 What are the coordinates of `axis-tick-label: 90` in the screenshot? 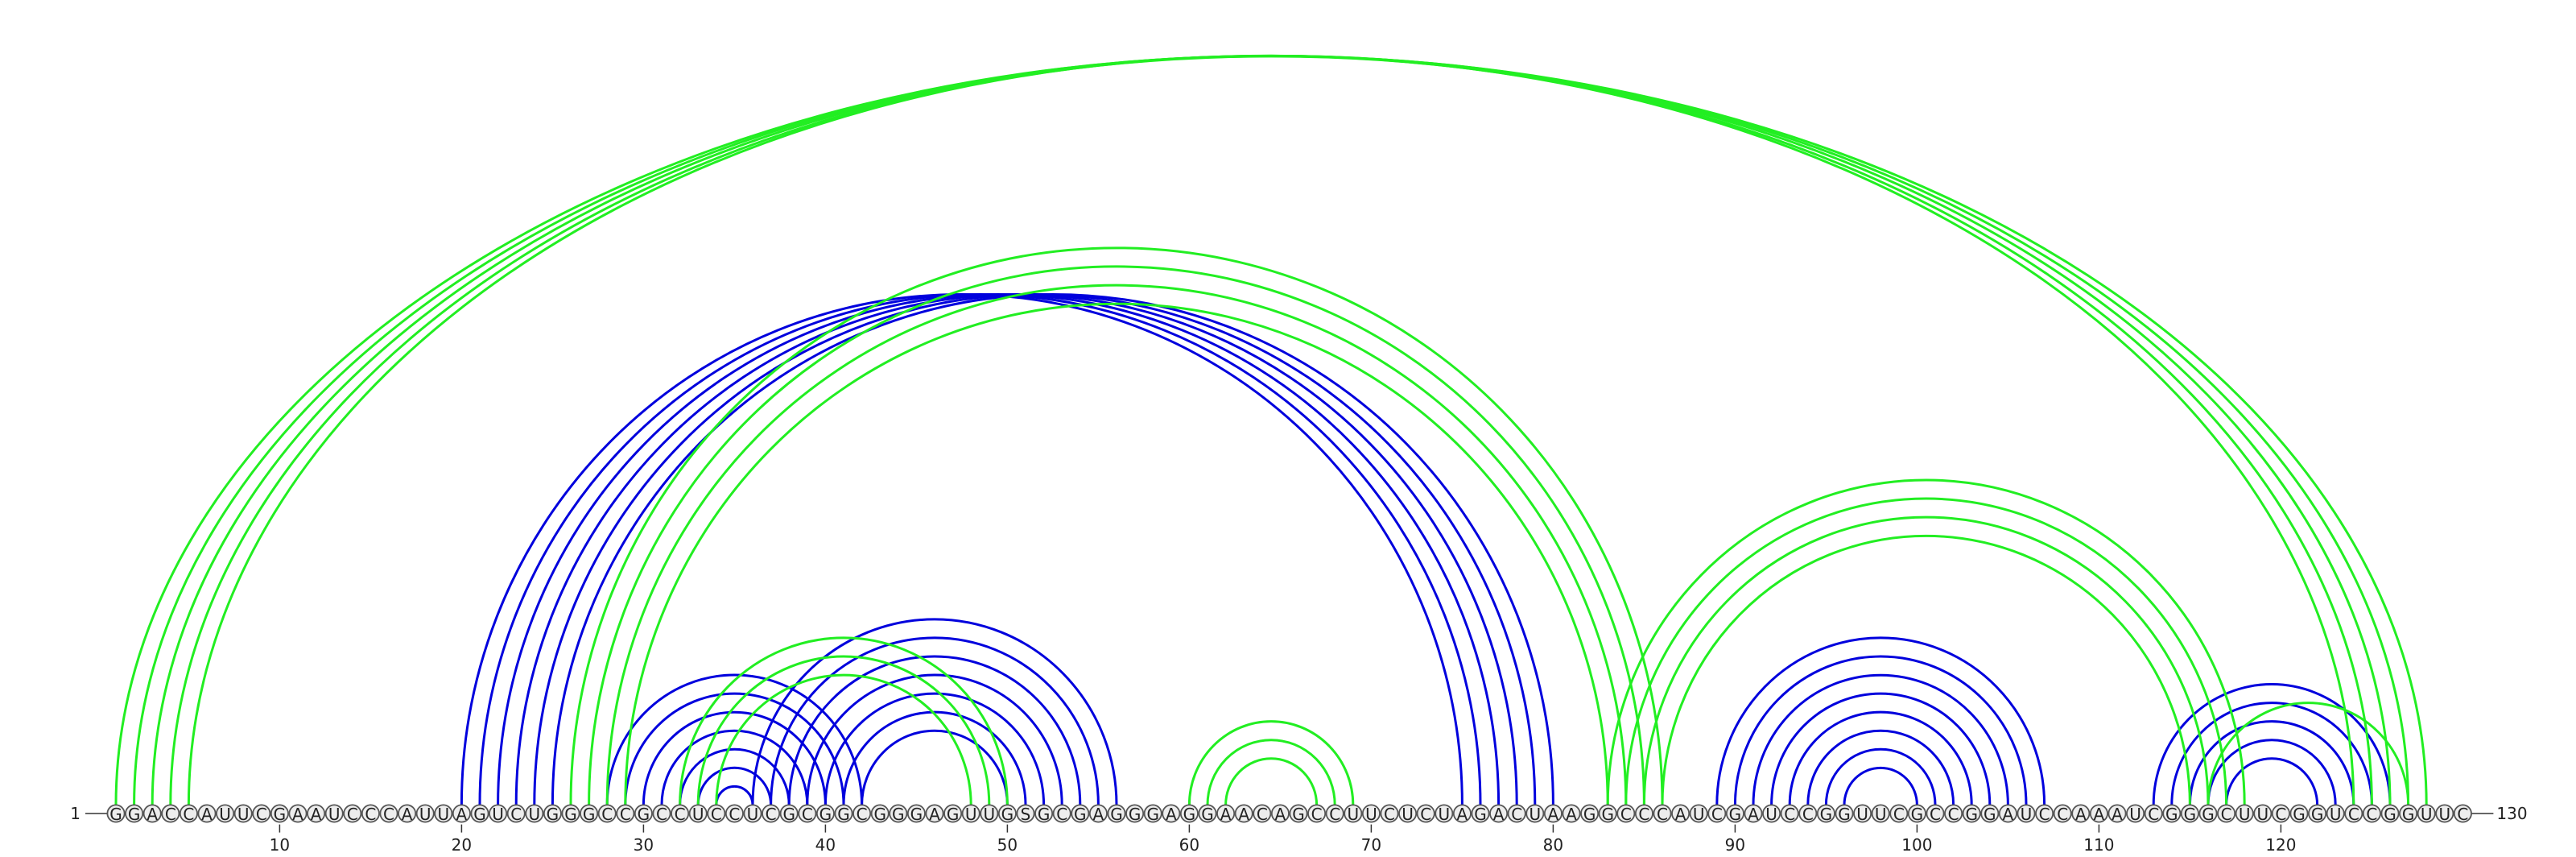 It's located at (1735, 845).